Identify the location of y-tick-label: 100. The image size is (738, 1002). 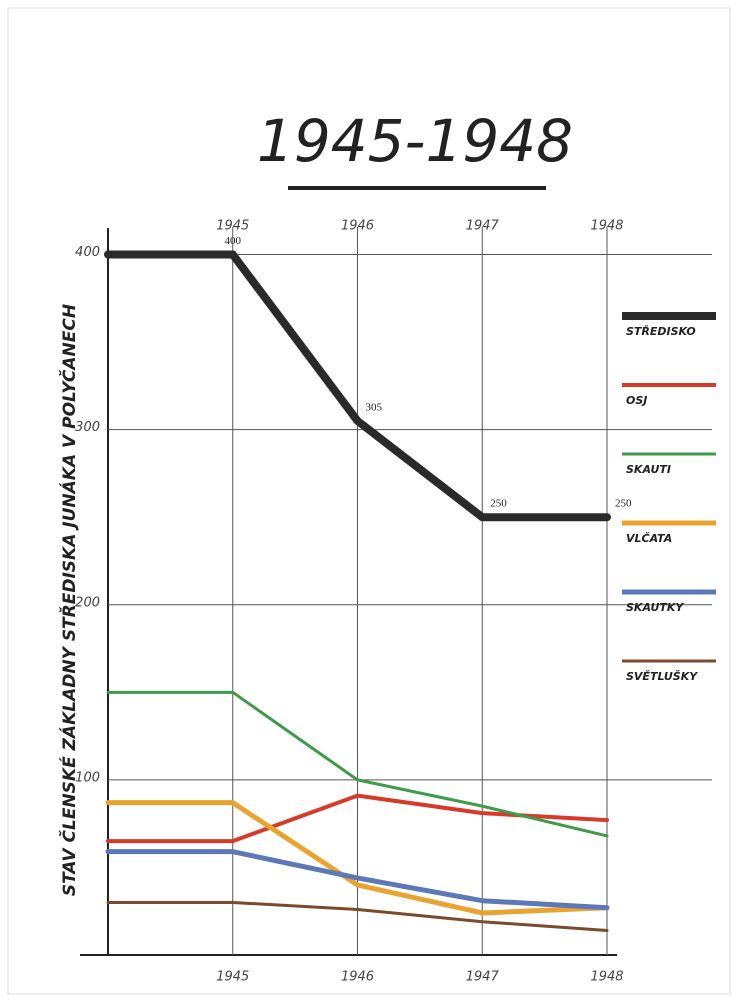
(87, 777).